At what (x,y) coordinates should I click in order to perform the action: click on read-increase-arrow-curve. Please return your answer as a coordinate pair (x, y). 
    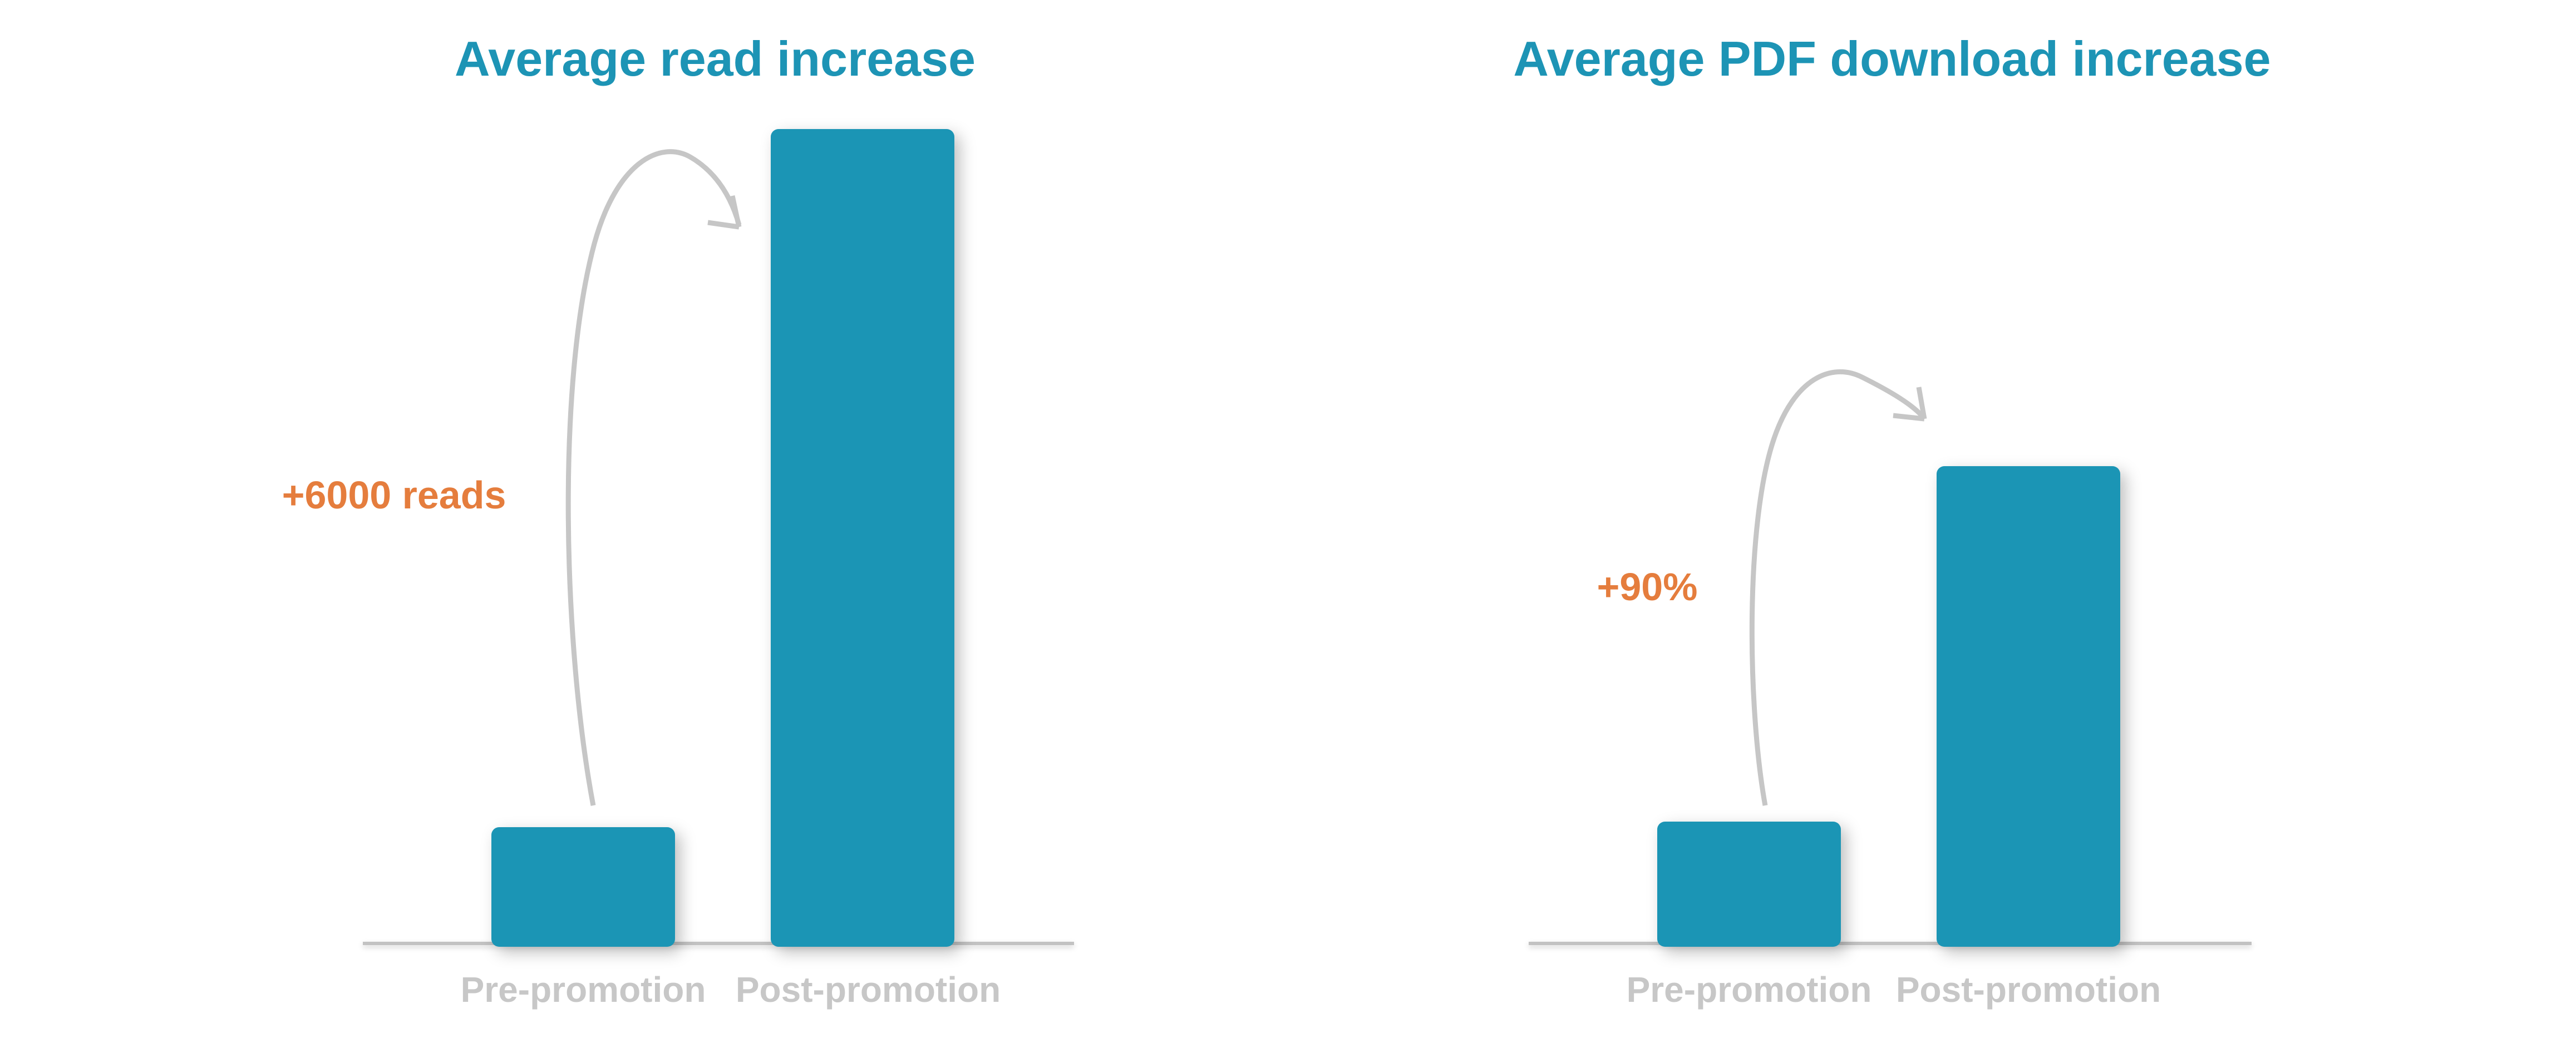
    Looking at the image, I should click on (654, 478).